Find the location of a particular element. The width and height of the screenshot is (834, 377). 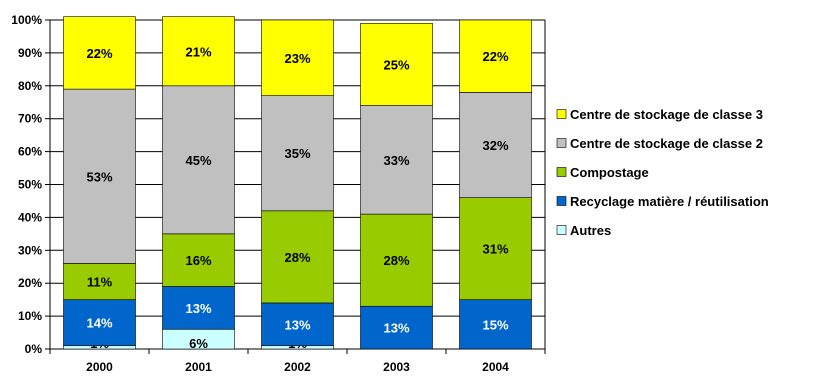

y-tick-label: 30% is located at coordinates (30, 250).